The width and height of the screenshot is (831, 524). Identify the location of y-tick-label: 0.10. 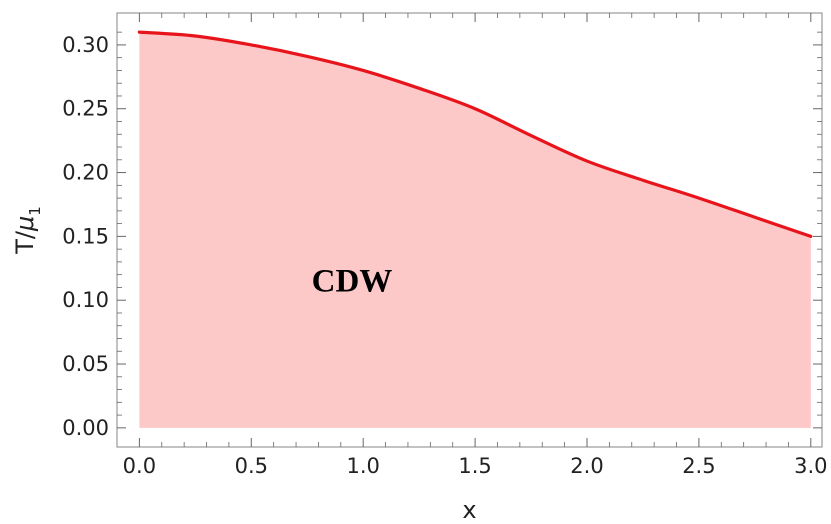
(85, 300).